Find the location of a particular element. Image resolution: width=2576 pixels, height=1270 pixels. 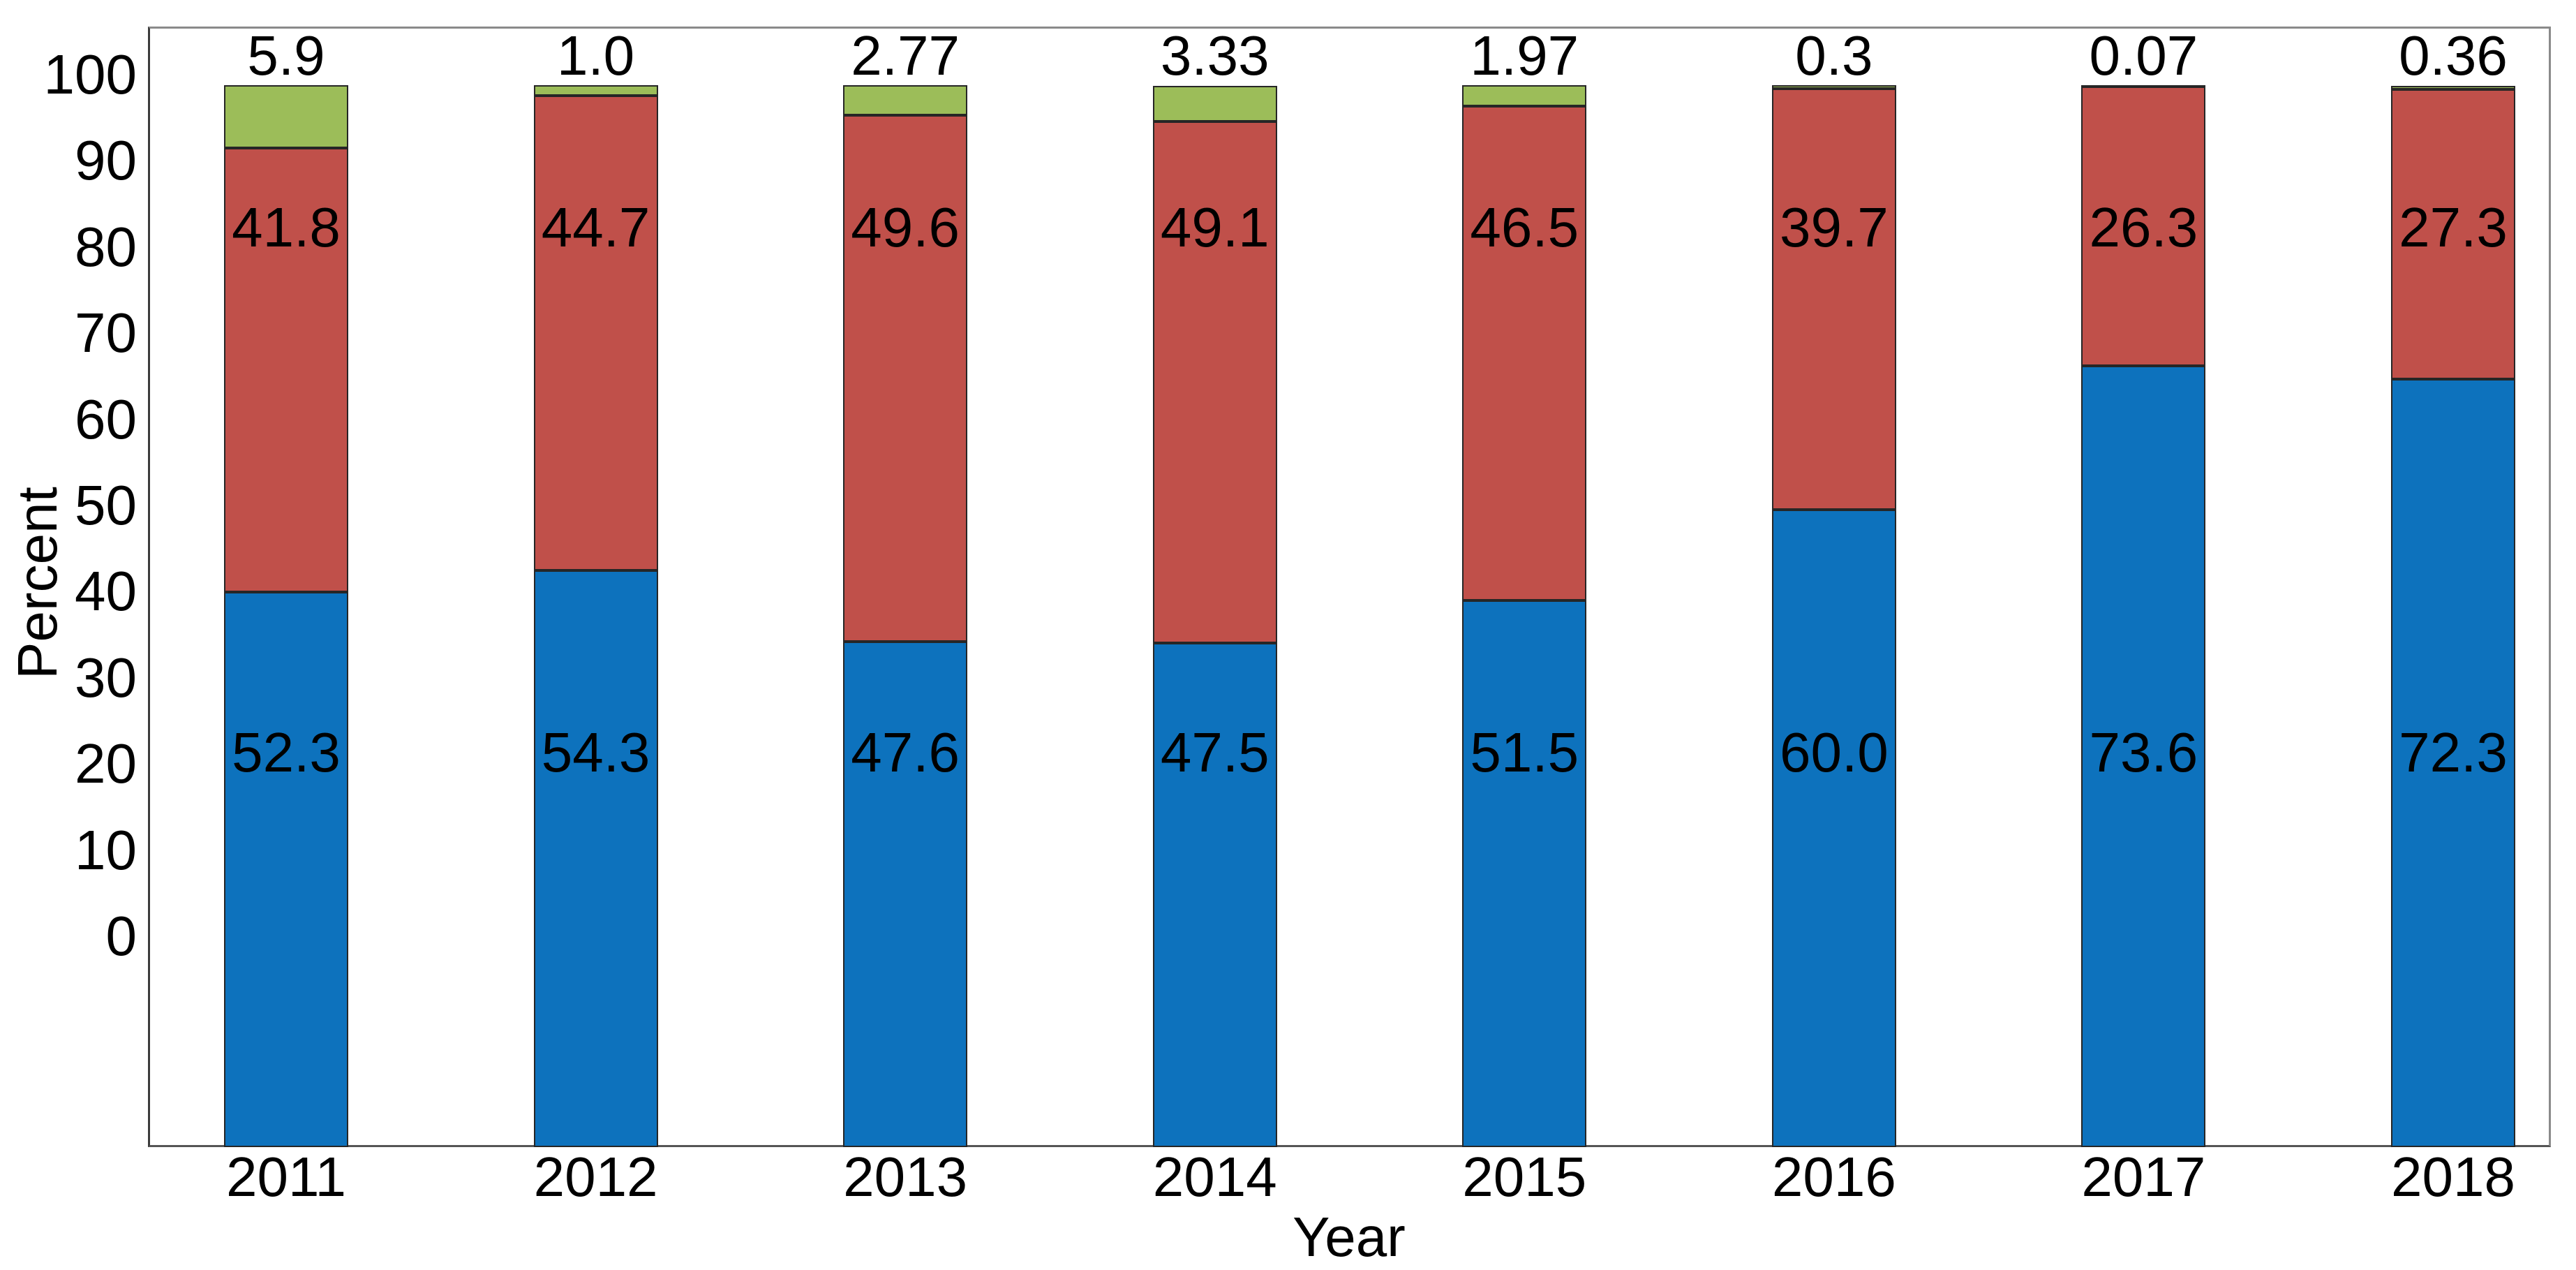

bar-segment-2012-red is located at coordinates (595, 333).